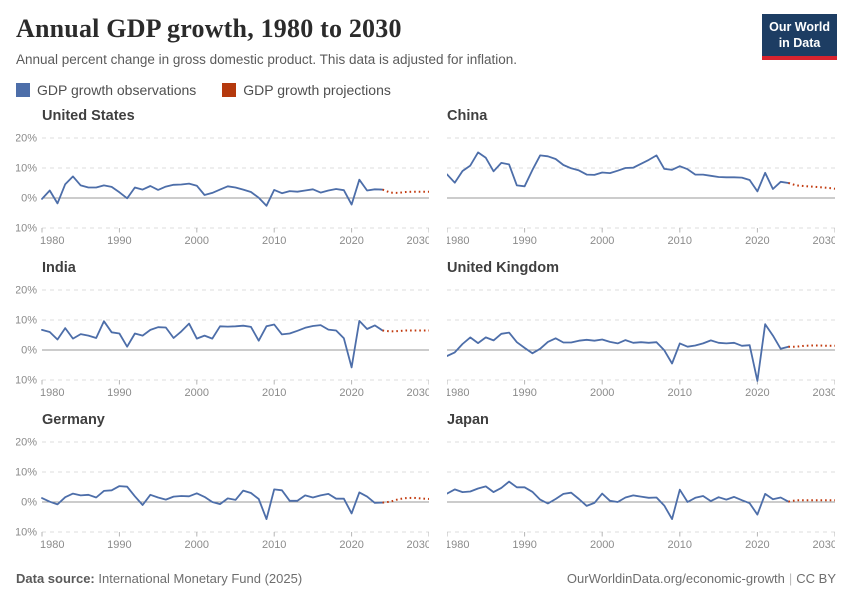 This screenshot has height=600, width=850. Describe the element at coordinates (23, 90) in the screenshot. I see `observations-swatch-icon` at that location.